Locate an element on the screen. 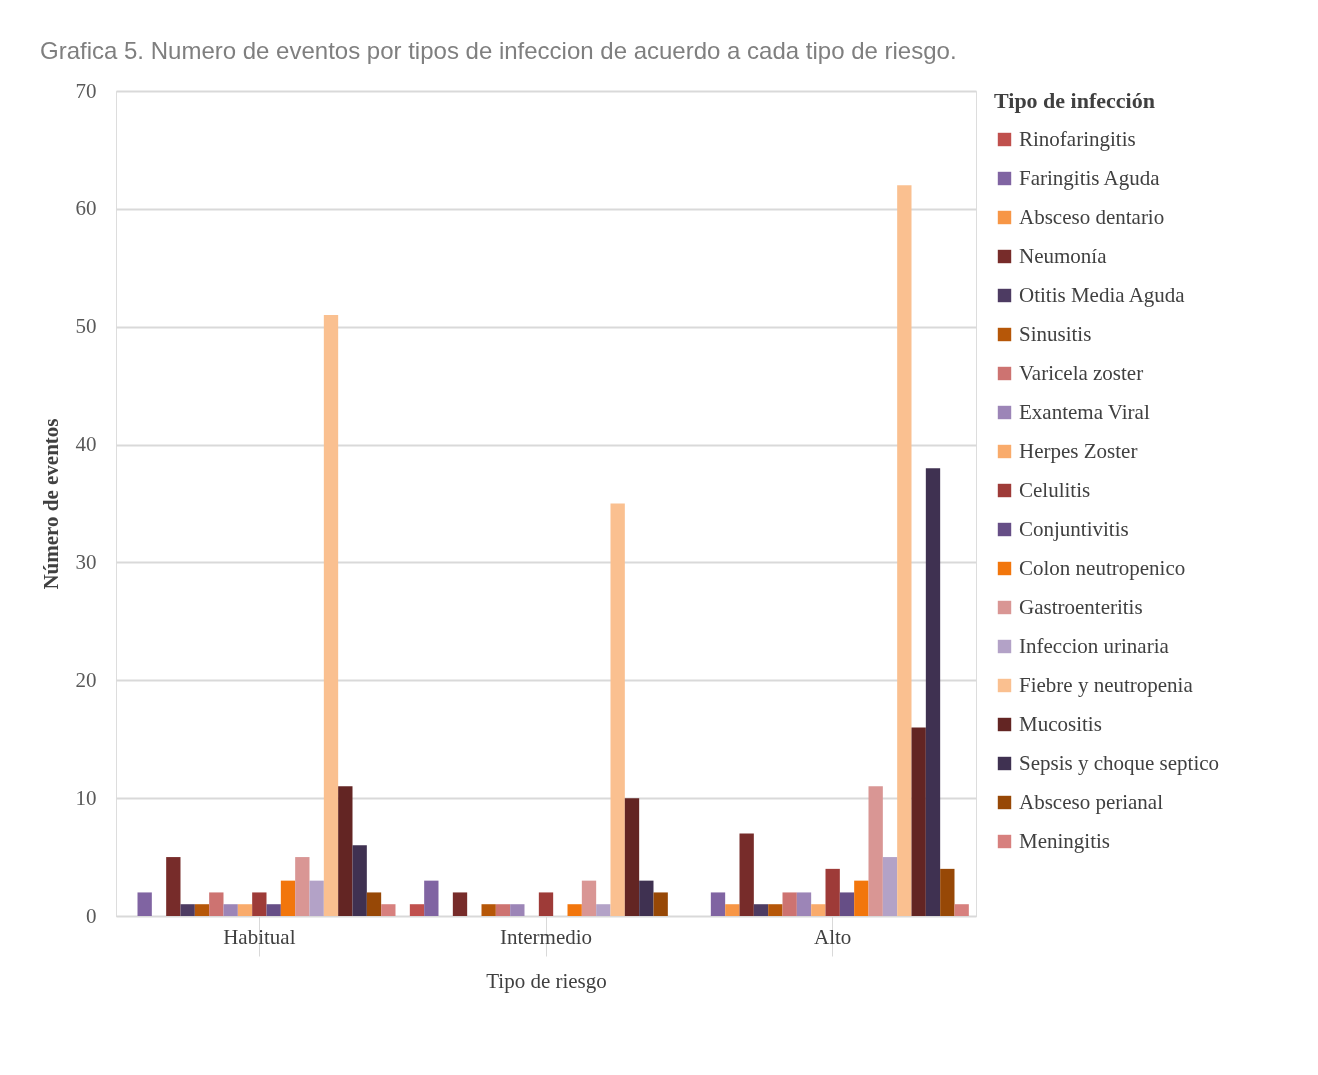  legend-label: Gastroenteritis is located at coordinates (1081, 606).